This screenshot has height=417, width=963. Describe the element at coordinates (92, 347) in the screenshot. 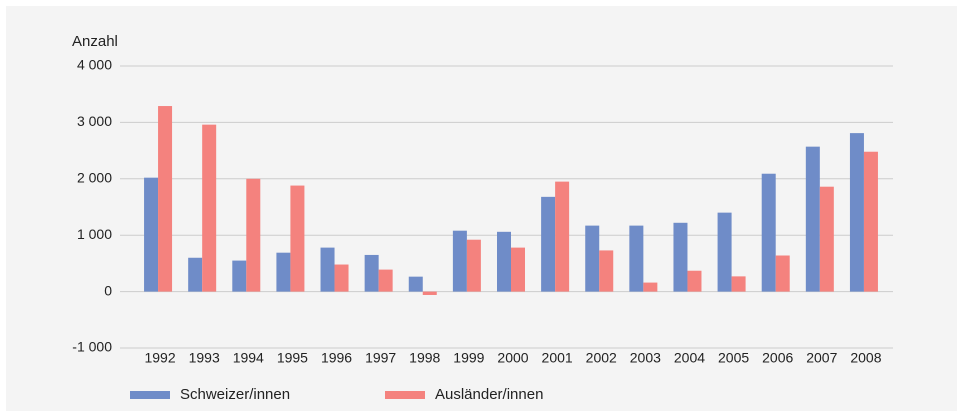

I see `y-tick-label: -1 000` at that location.